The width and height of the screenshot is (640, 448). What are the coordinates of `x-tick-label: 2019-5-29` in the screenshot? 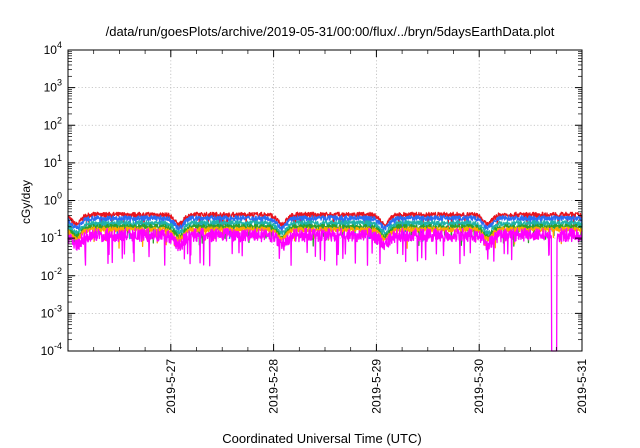 It's located at (376, 386).